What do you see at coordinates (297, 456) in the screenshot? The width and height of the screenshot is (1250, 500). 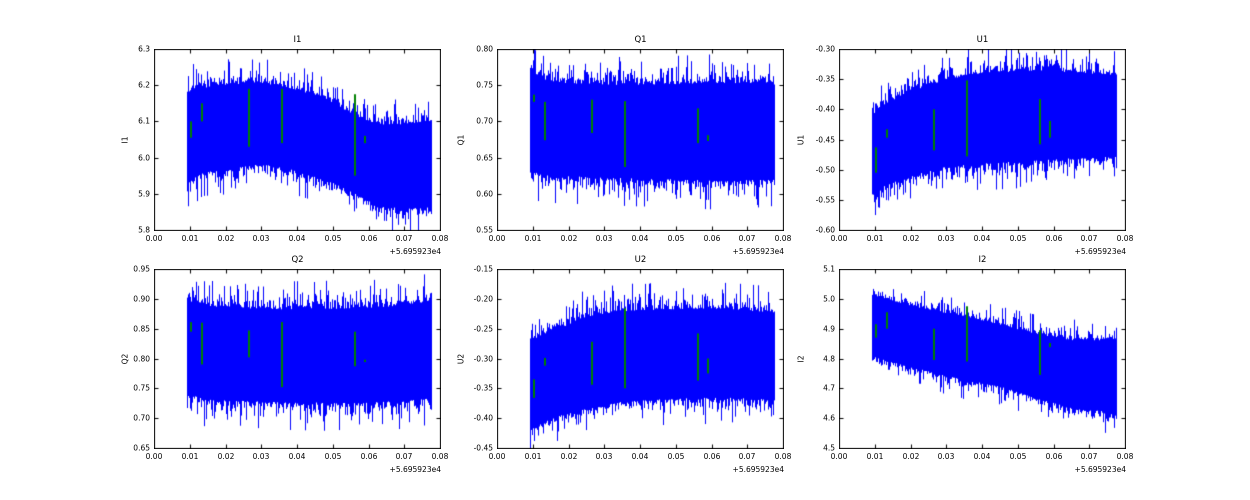 I see `xtick-label-Q2-0.04: 0.04` at bounding box center [297, 456].